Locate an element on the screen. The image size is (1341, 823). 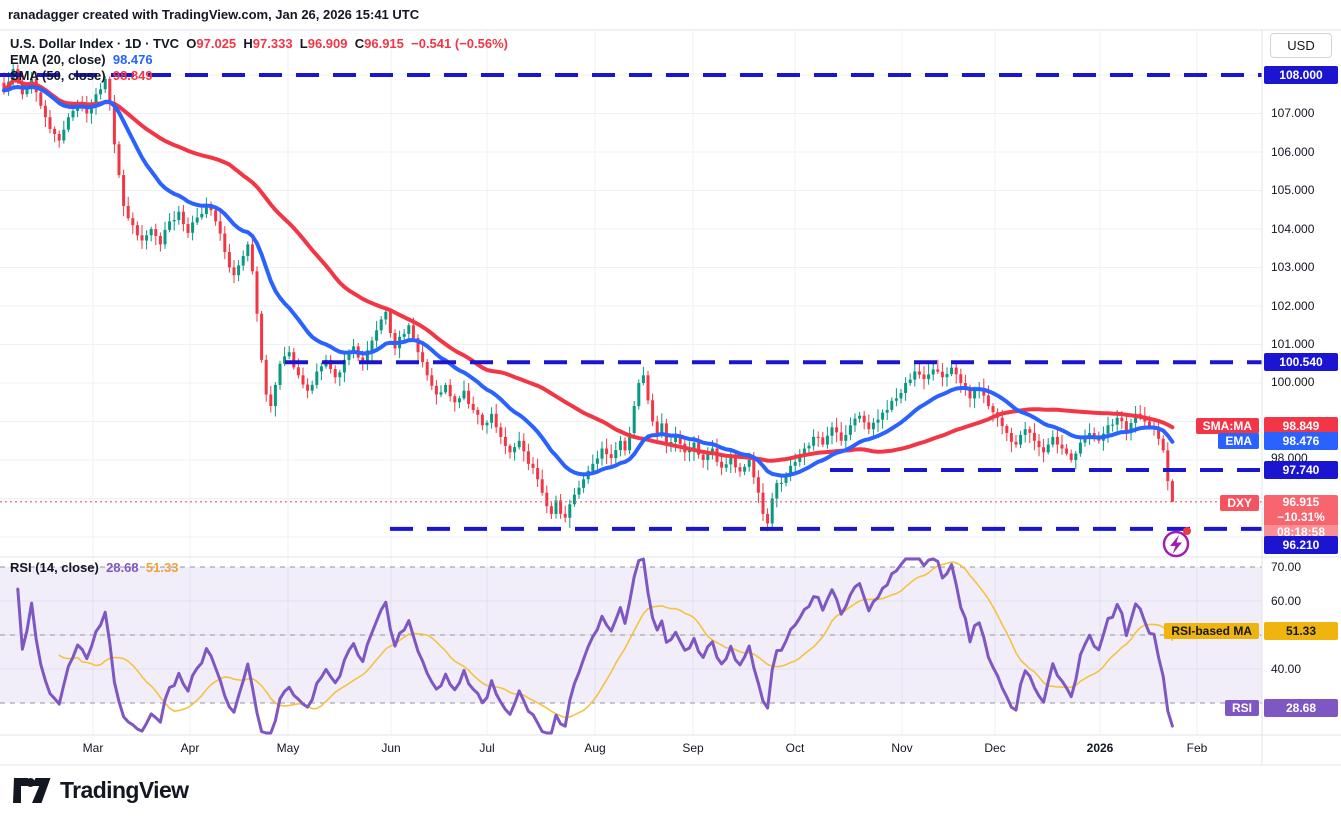
series-label-rsi_ma: RSI-based MA is located at coordinates (1211, 631).